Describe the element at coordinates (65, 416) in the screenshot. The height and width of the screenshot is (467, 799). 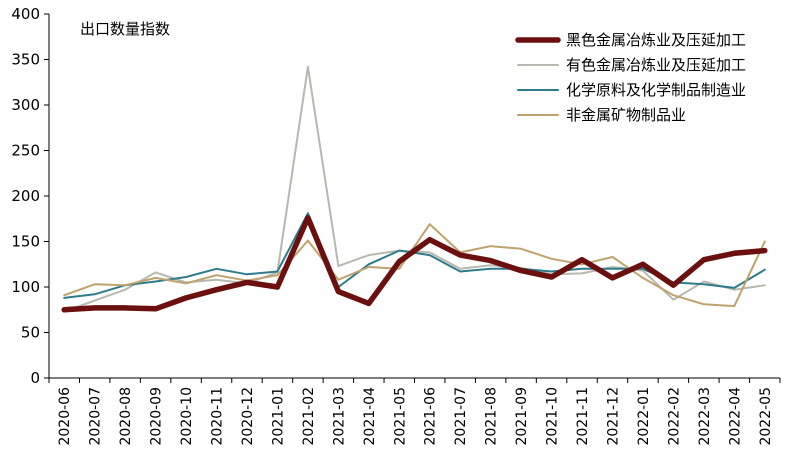
I see `x-tick-label: 2020-06` at that location.